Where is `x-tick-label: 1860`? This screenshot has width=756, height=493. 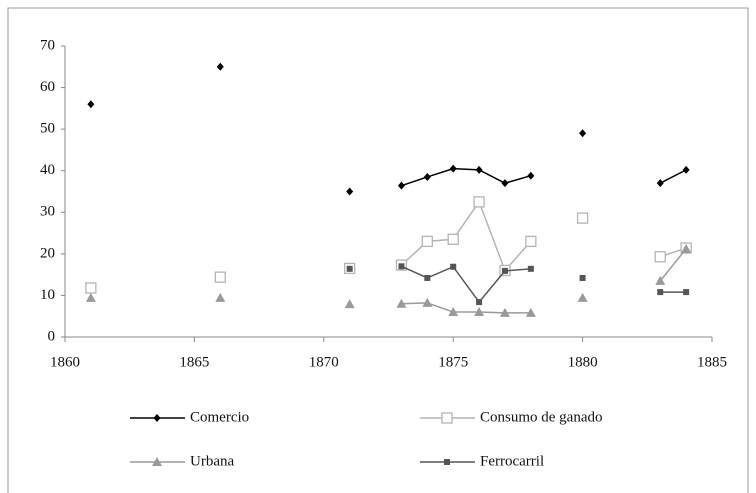
x-tick-label: 1860 is located at coordinates (65, 362).